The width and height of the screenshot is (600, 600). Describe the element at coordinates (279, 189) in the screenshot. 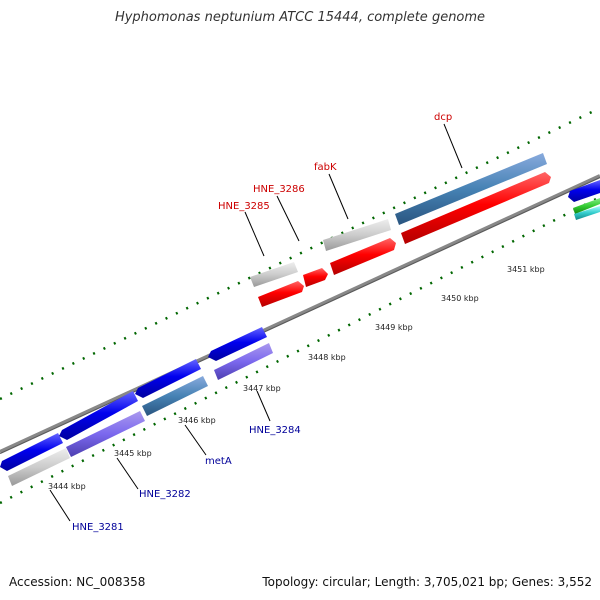

I see `label-HNE_3286: HNE_3286` at that location.